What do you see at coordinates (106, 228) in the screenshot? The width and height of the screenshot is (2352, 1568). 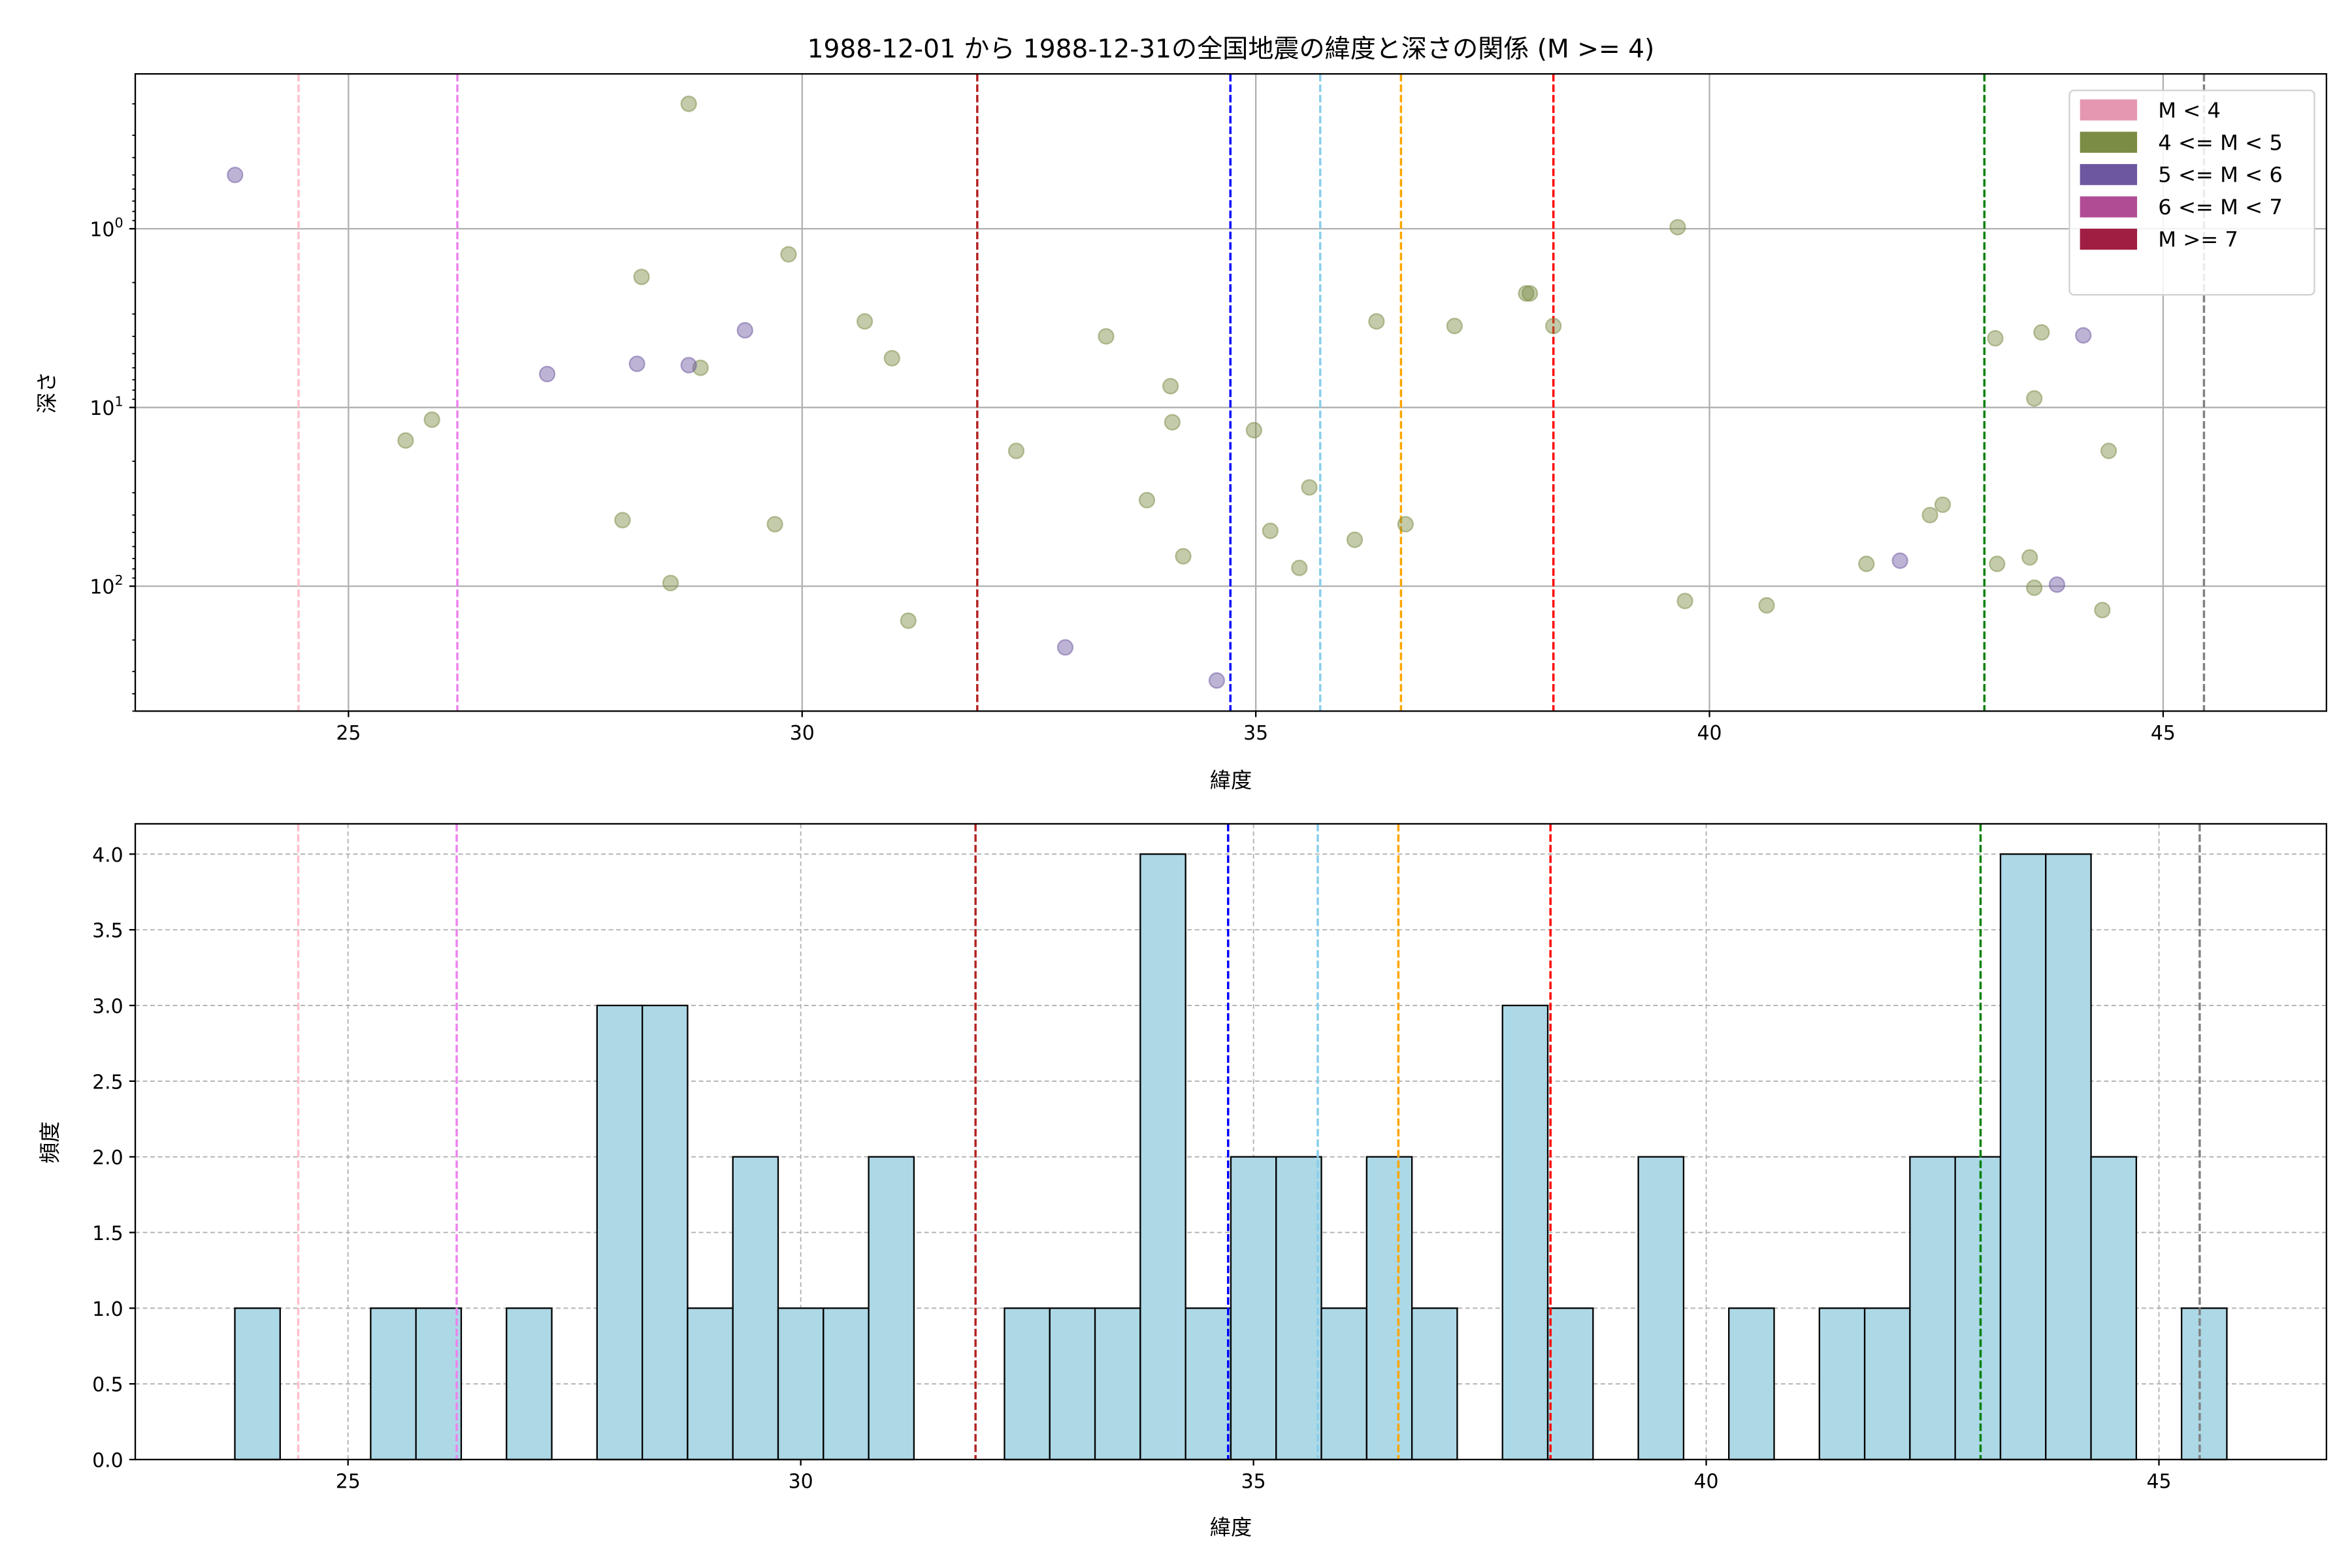 I see `y-tick-label: 10⁰` at bounding box center [106, 228].